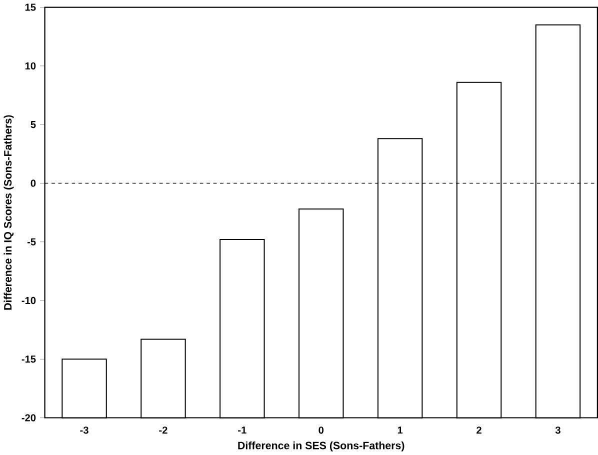 This screenshot has height=455, width=598. Describe the element at coordinates (29, 418) in the screenshot. I see `y-tick-label: -20` at that location.